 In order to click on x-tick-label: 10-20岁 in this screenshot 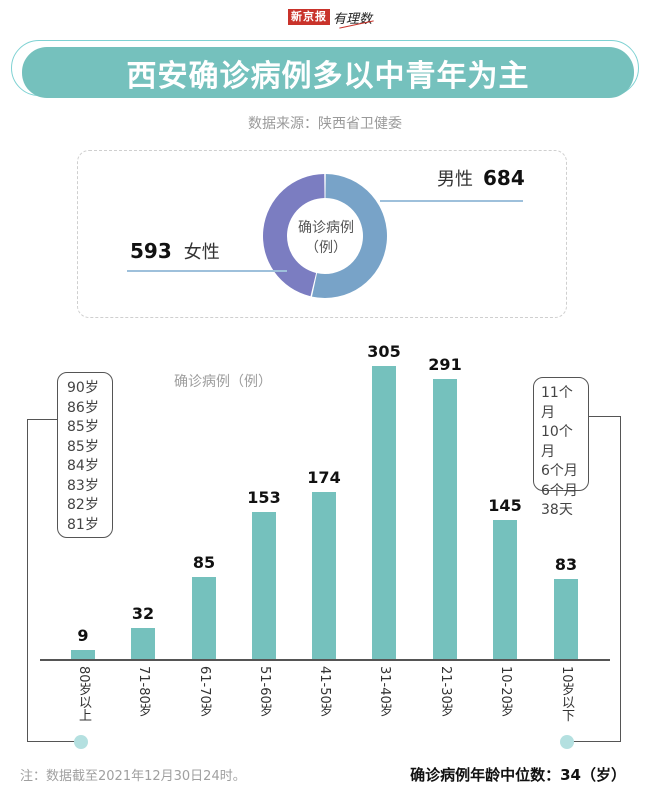, I will do `click(505, 691)`.